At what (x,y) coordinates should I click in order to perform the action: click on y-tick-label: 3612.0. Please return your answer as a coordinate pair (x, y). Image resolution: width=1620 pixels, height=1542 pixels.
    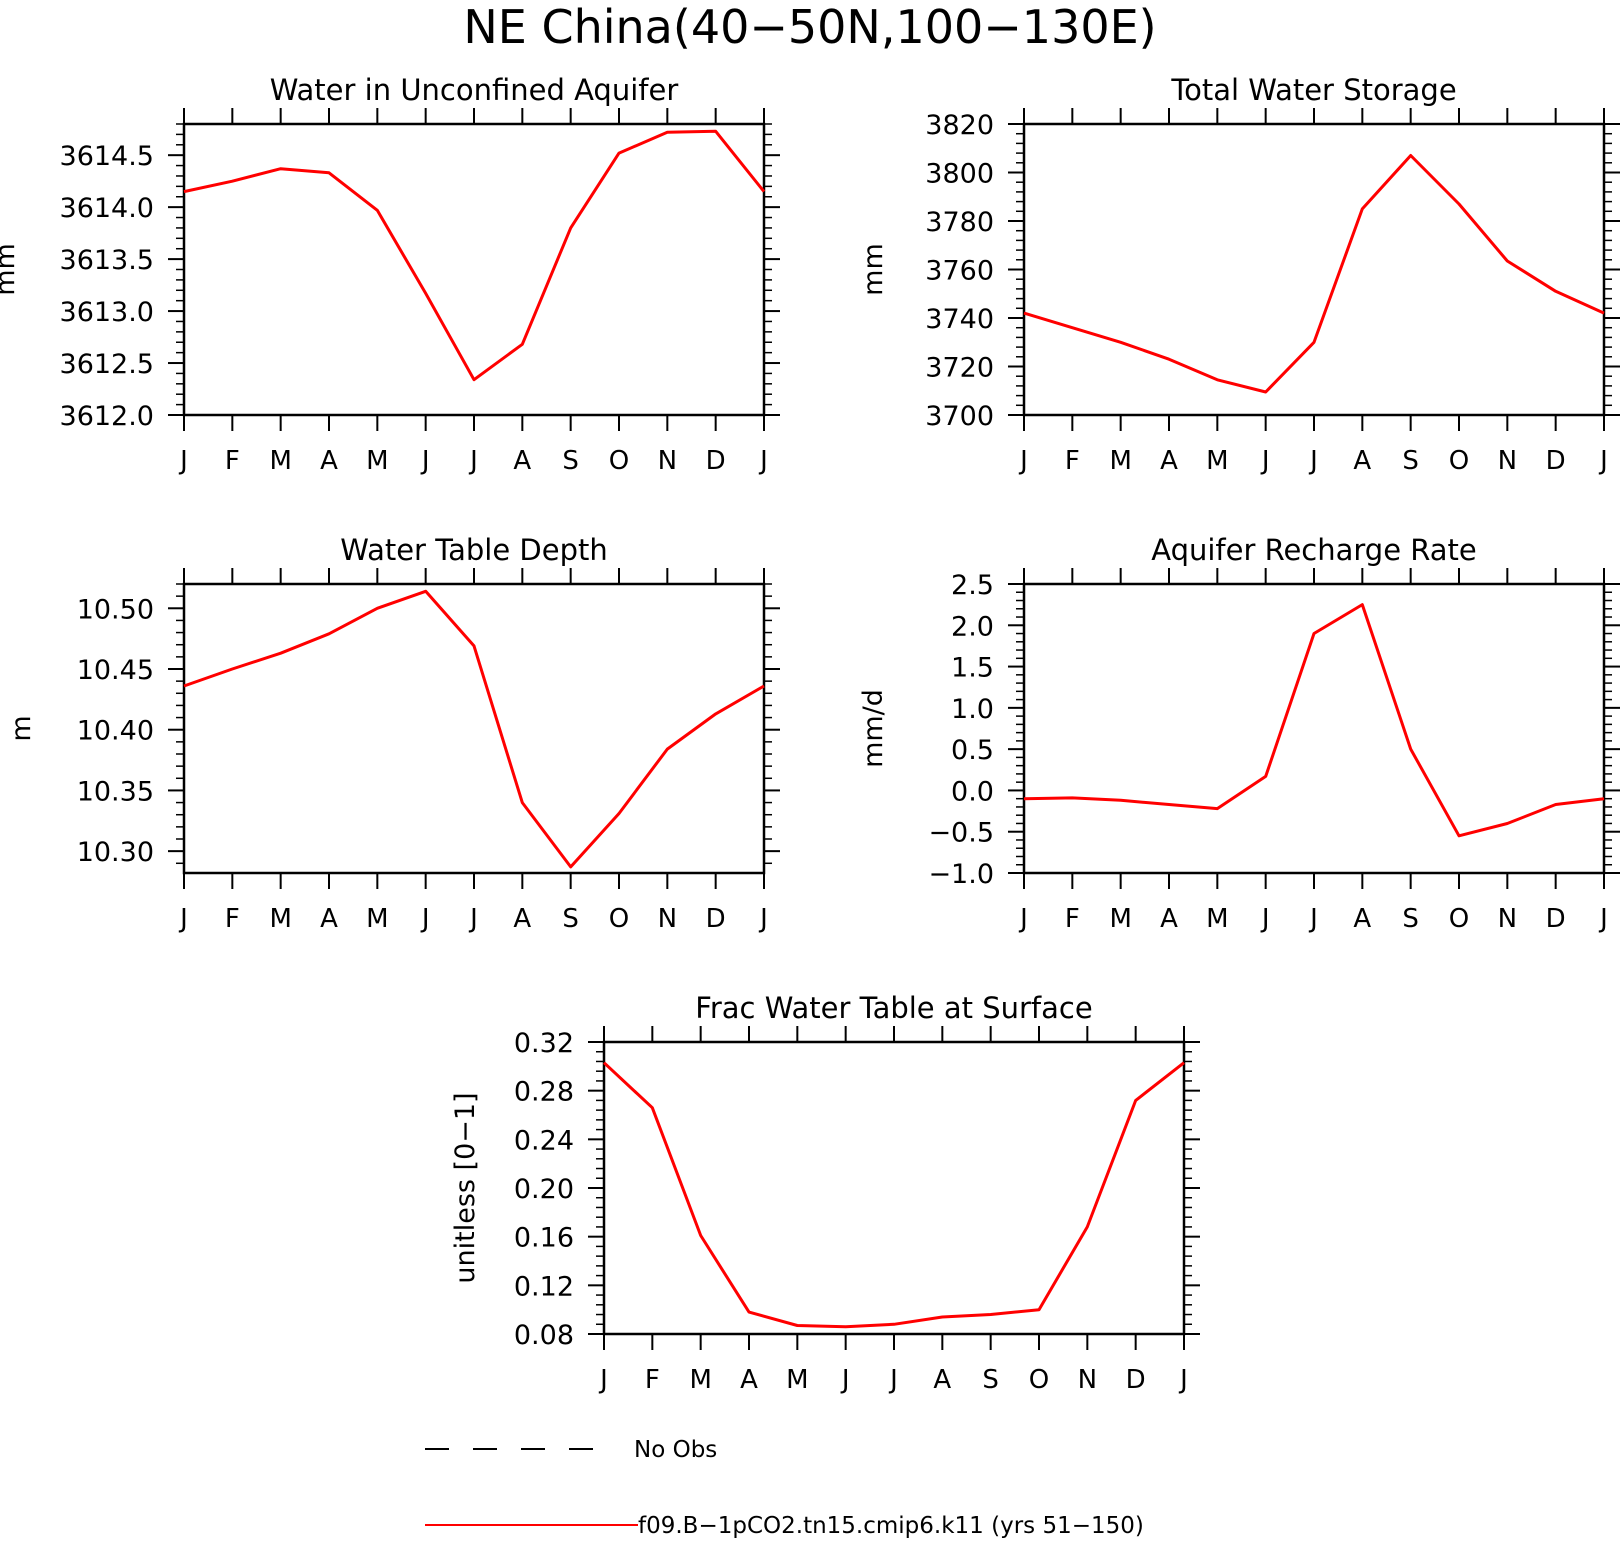
    Looking at the image, I should click on (107, 416).